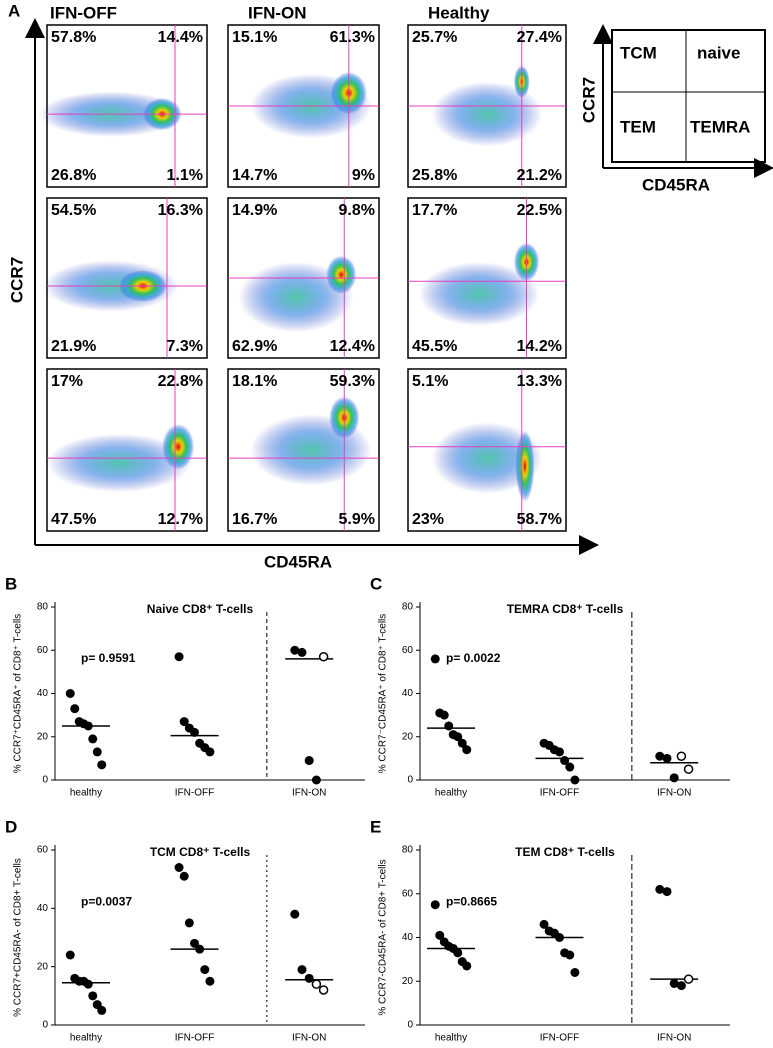 This screenshot has height=1048, width=773. Describe the element at coordinates (11, 583) in the screenshot. I see `panel-label: B` at that location.